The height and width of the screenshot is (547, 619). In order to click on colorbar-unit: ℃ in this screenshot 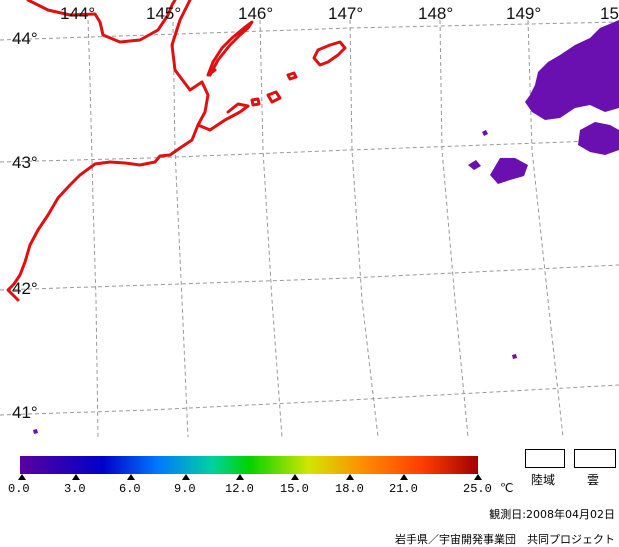, I will do `click(507, 489)`.